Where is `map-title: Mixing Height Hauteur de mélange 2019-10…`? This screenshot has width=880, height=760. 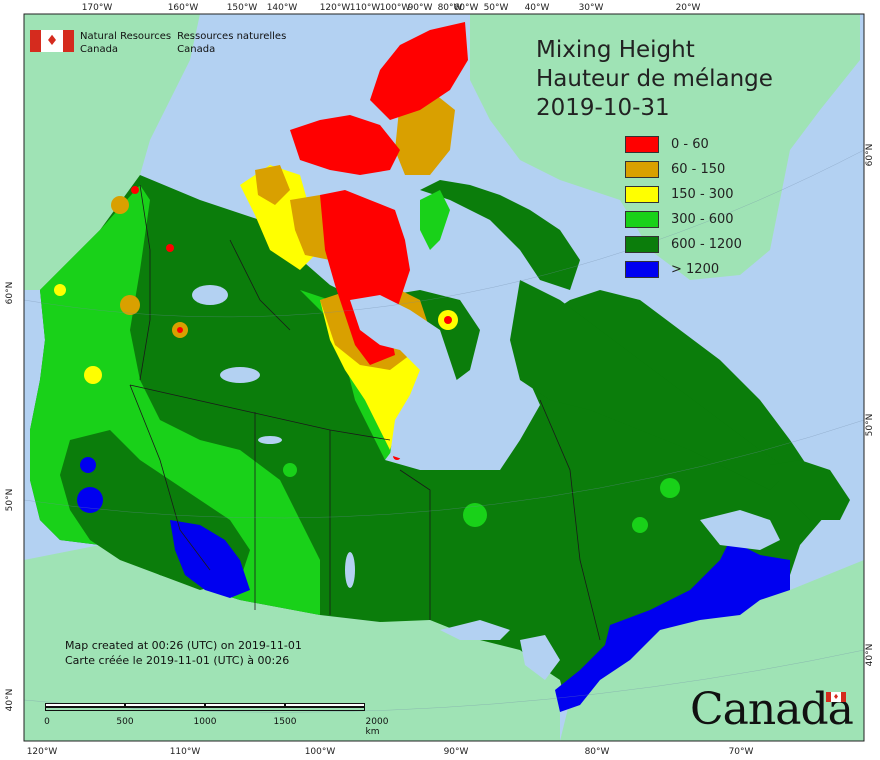
map-title: Mixing Height Hauteur de mélange 2019-10… is located at coordinates (654, 79).